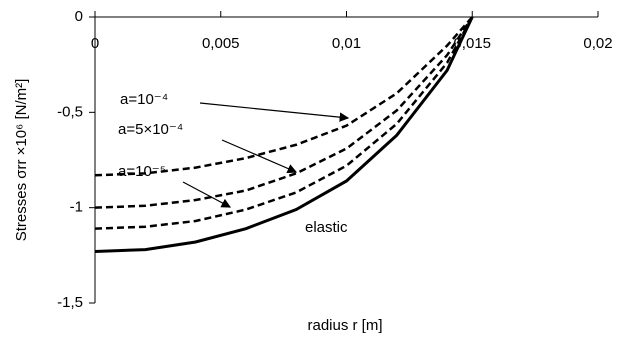  Describe the element at coordinates (76, 207) in the screenshot. I see `y-tick-label: -1` at that location.